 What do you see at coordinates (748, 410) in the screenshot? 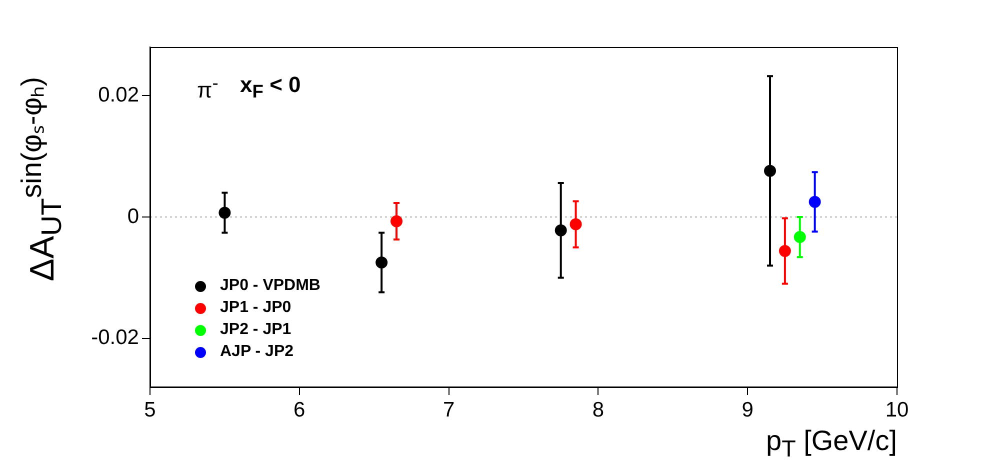
I see `x-tick-label: 9` at bounding box center [748, 410].